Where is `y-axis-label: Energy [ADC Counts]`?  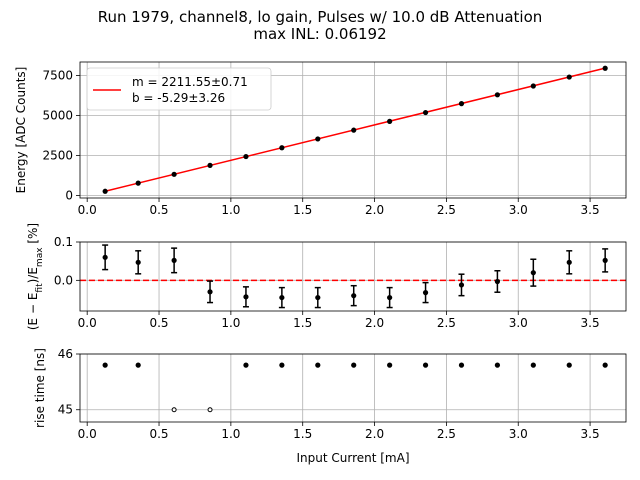 y-axis-label: Energy [ADC Counts] is located at coordinates (21, 130).